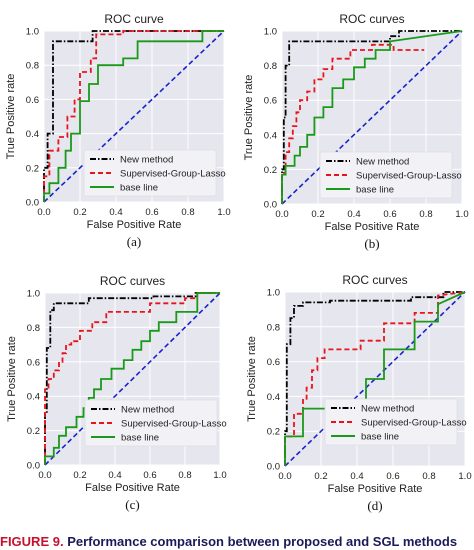 The height and width of the screenshot is (550, 474). What do you see at coordinates (134, 241) in the screenshot?
I see `panel-label: (a)` at bounding box center [134, 241].